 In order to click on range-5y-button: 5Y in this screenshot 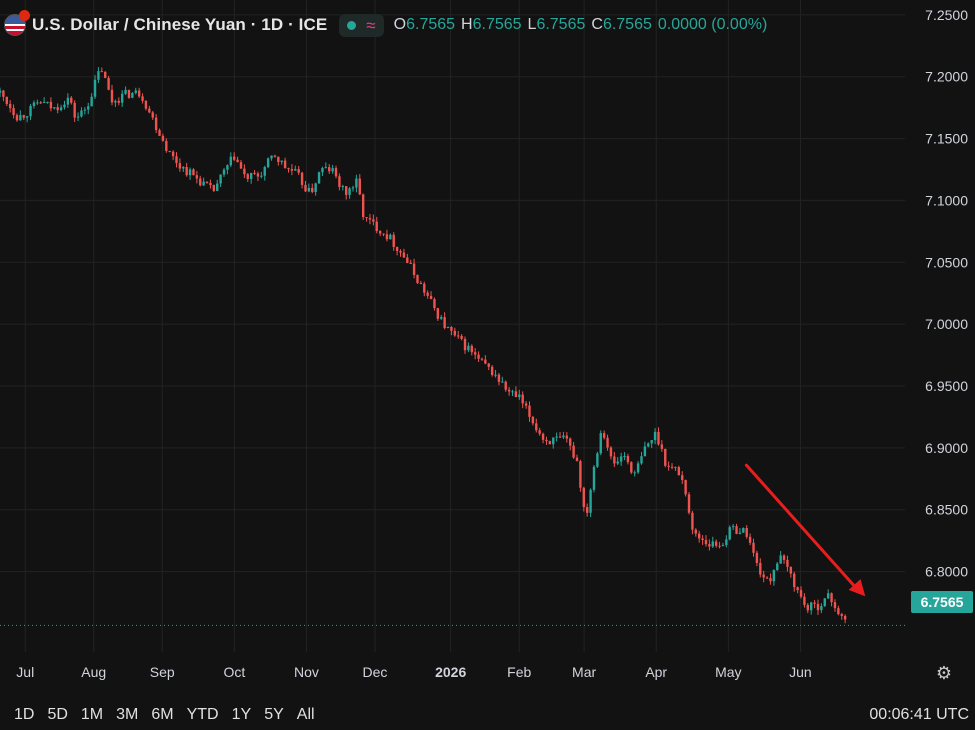, I will do `click(274, 714)`.